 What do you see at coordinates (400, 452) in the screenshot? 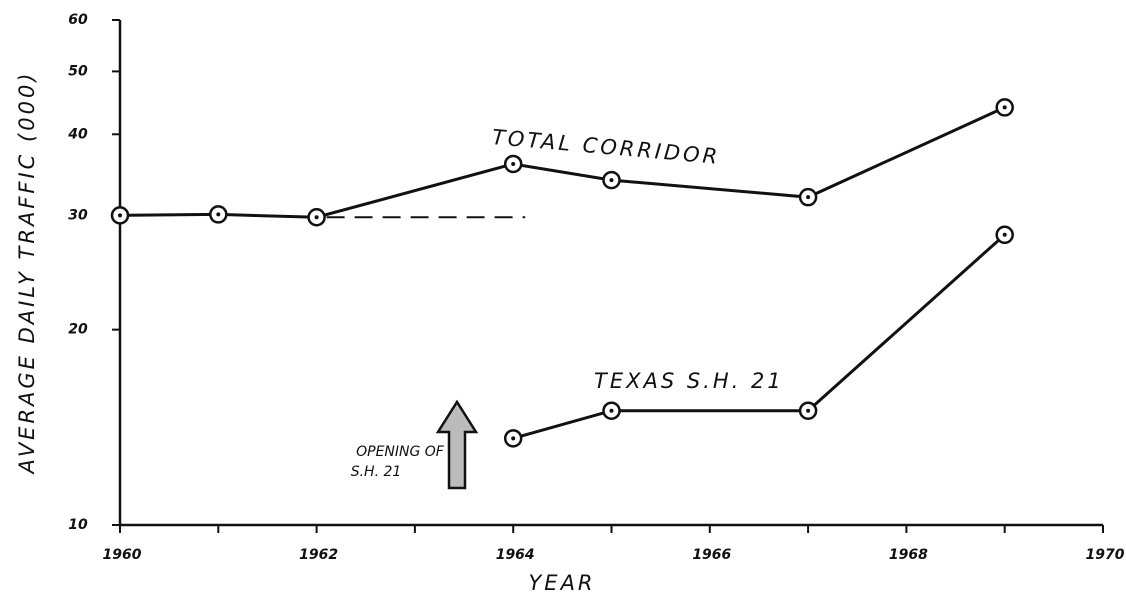
I see `annotation: OPENING OF` at bounding box center [400, 452].